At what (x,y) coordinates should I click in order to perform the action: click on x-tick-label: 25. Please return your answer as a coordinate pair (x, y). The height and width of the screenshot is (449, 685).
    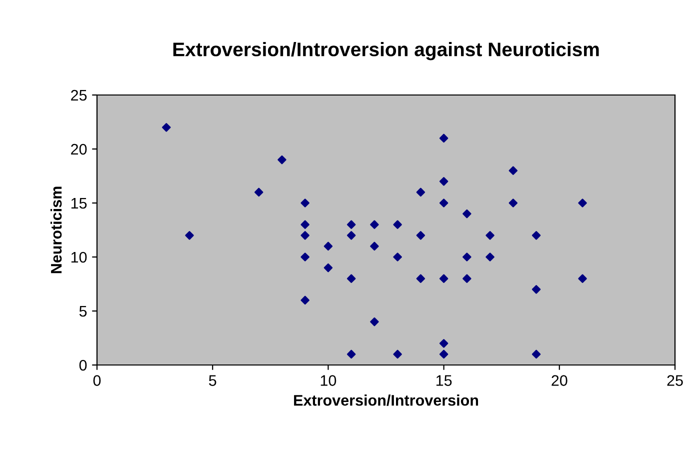
    Looking at the image, I should click on (675, 380).